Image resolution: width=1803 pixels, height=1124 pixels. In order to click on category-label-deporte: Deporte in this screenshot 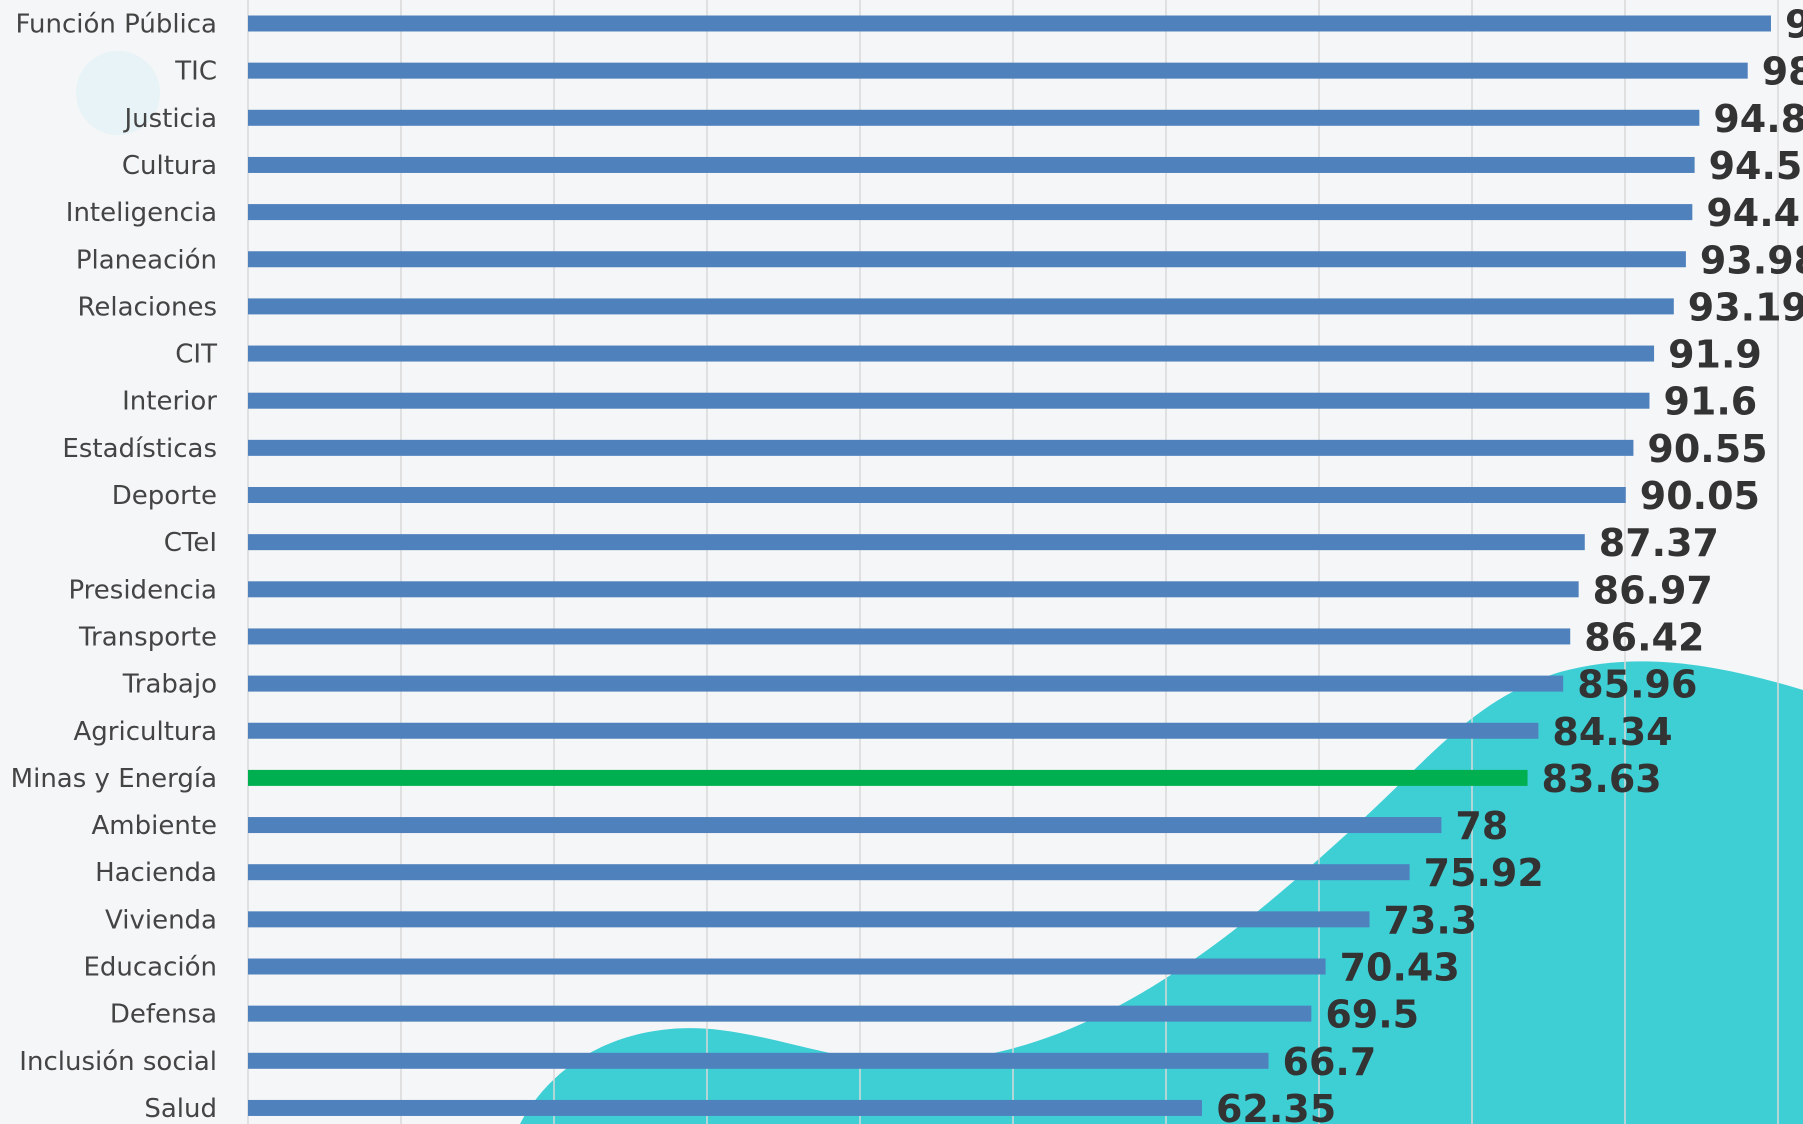, I will do `click(164, 496)`.